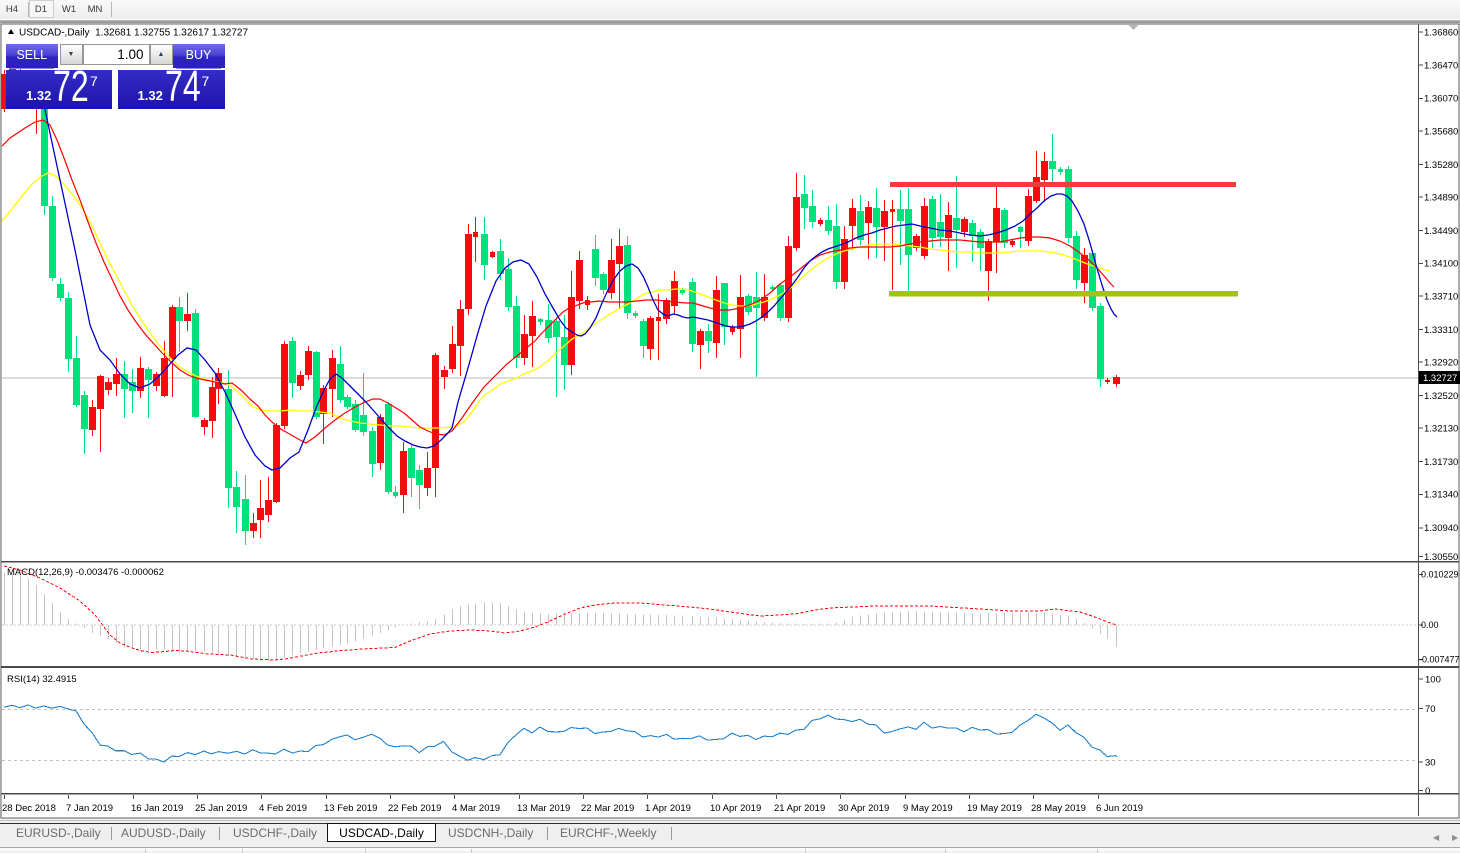 This screenshot has width=1460, height=853. What do you see at coordinates (1440, 575) in the screenshot?
I see `svg-text: 0.010229` at bounding box center [1440, 575].